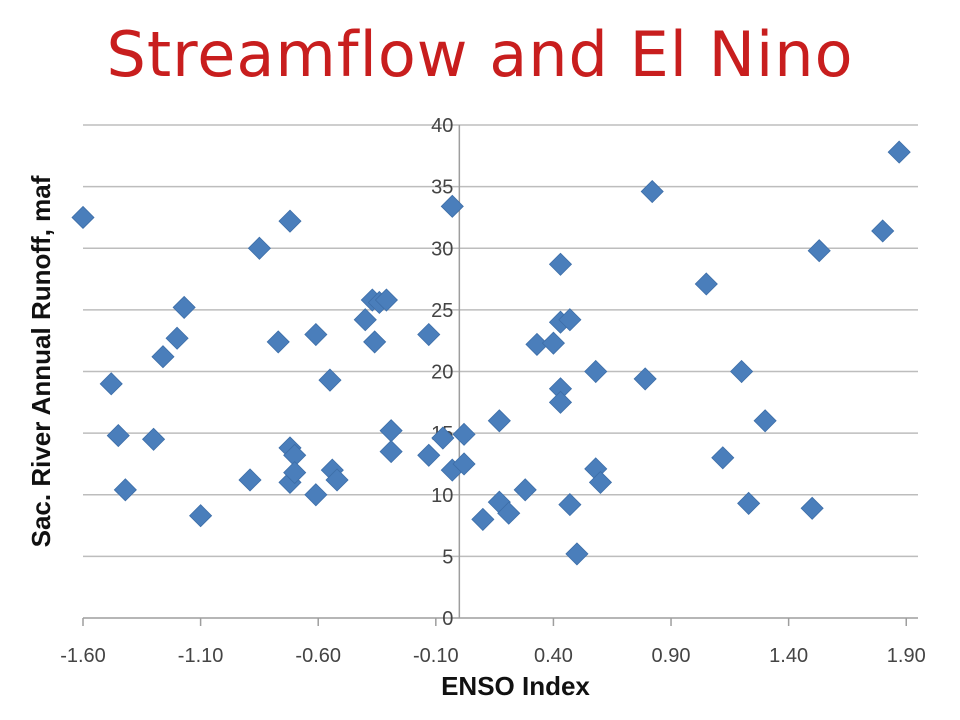  I want to click on y-tick-label: 10, so click(442, 496).